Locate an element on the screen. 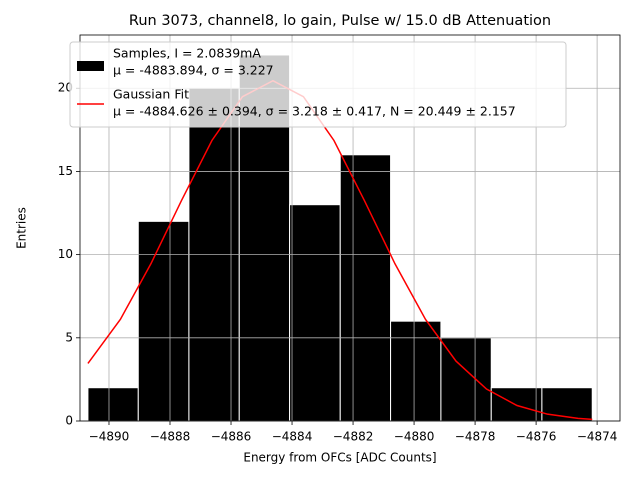 This screenshot has width=640, height=480. x-tick-label: −4876 is located at coordinates (536, 437).